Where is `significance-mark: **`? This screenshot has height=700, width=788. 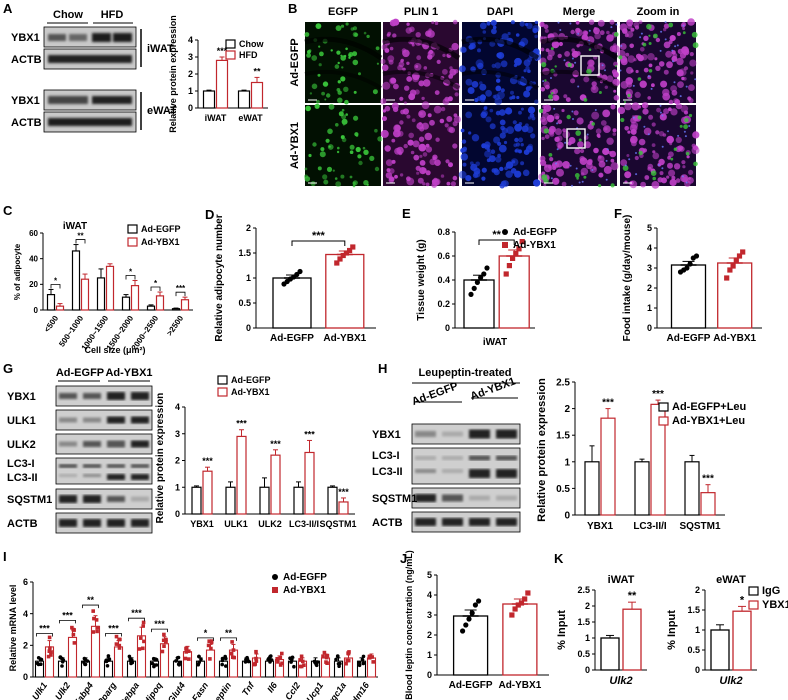 significance-mark: ** is located at coordinates (257, 71).